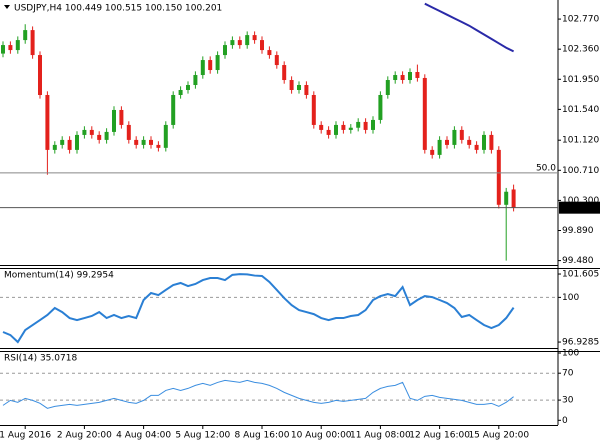  I want to click on x-tick-label: 15 Aug 20:00, so click(498, 436).